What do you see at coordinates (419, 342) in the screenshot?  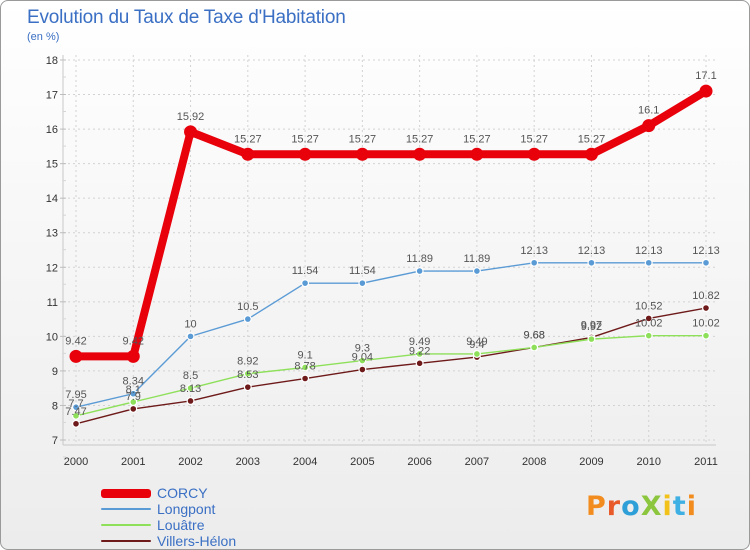 I see `data-label-louatre: 9.49` at bounding box center [419, 342].